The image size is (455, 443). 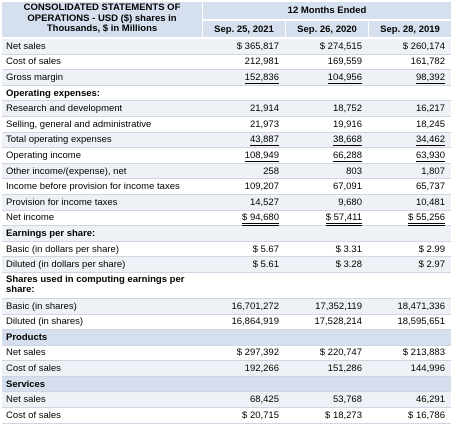 What do you see at coordinates (226, 400) in the screenshot?
I see `table-row: Net sales 68,425 53,768 46,291` at bounding box center [226, 400].